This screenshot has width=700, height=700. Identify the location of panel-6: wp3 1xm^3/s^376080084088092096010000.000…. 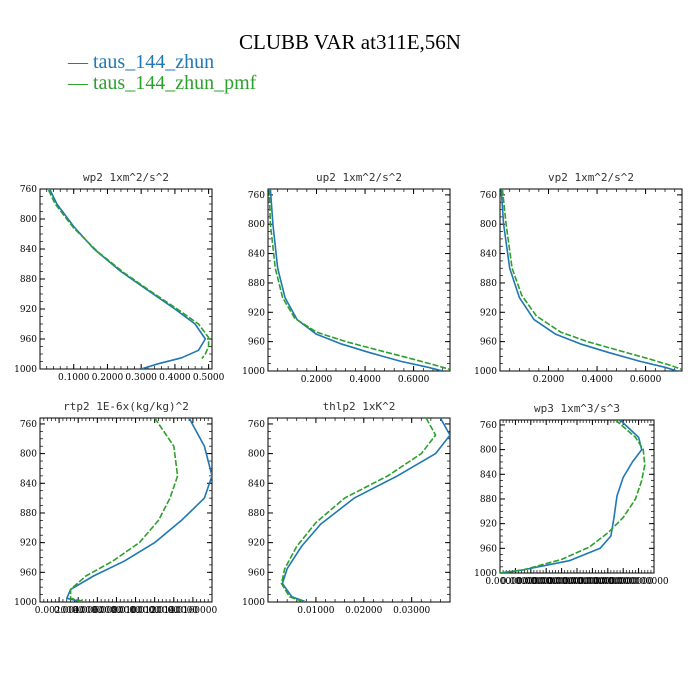
(571, 494).